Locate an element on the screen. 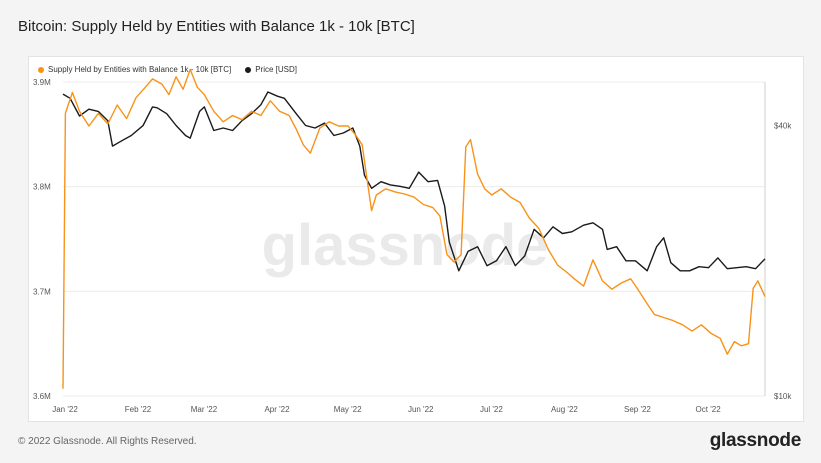 The width and height of the screenshot is (821, 463). legend-dot-supply is located at coordinates (41, 69).